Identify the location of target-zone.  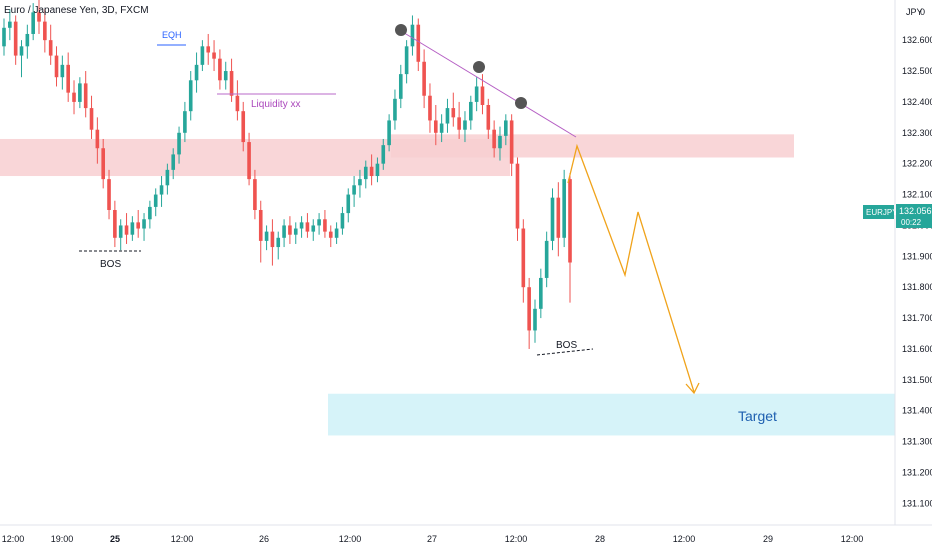
(611, 414).